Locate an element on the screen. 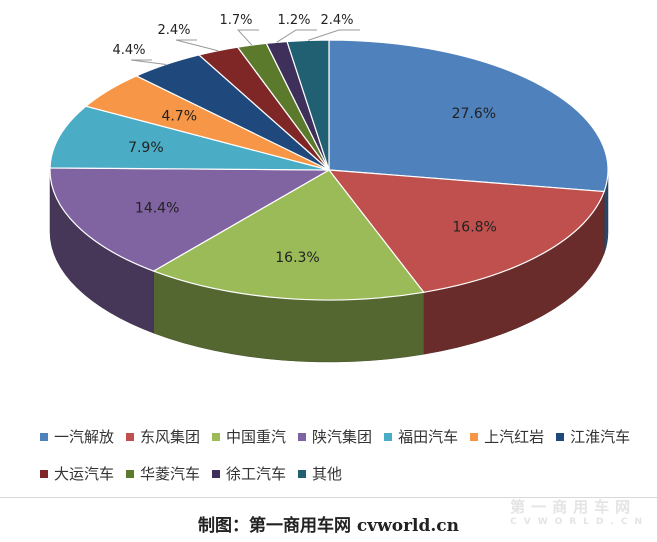 The height and width of the screenshot is (542, 657). legend-label: 其他 is located at coordinates (327, 474).